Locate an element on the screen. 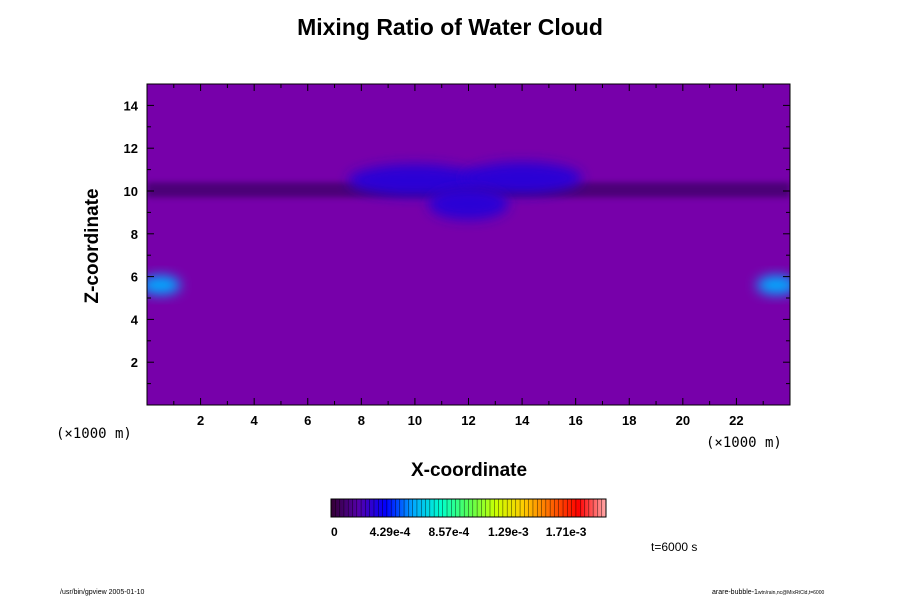 Image resolution: width=900 pixels, height=600 pixels. x-tick-label: 14 is located at coordinates (522, 420).